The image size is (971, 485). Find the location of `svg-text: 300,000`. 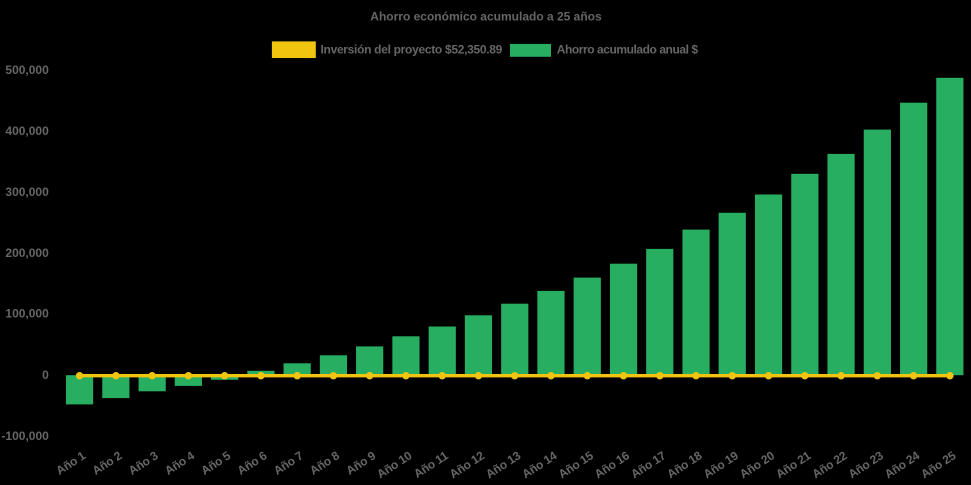

svg-text: 300,000 is located at coordinates (27, 192).